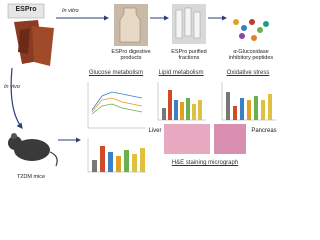 Image resolution: width=320 pixels, height=240 pixels. Describe the element at coordinates (116, 105) in the screenshot. I see `mini-line-chart` at that location.